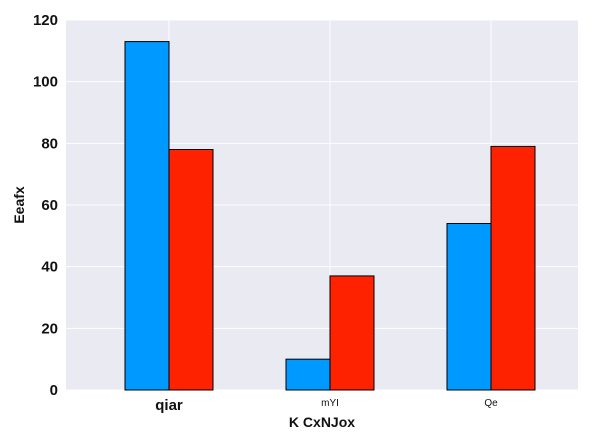 The image size is (592, 444). Describe the element at coordinates (49, 328) in the screenshot. I see `y-tick-label: 20` at that location.